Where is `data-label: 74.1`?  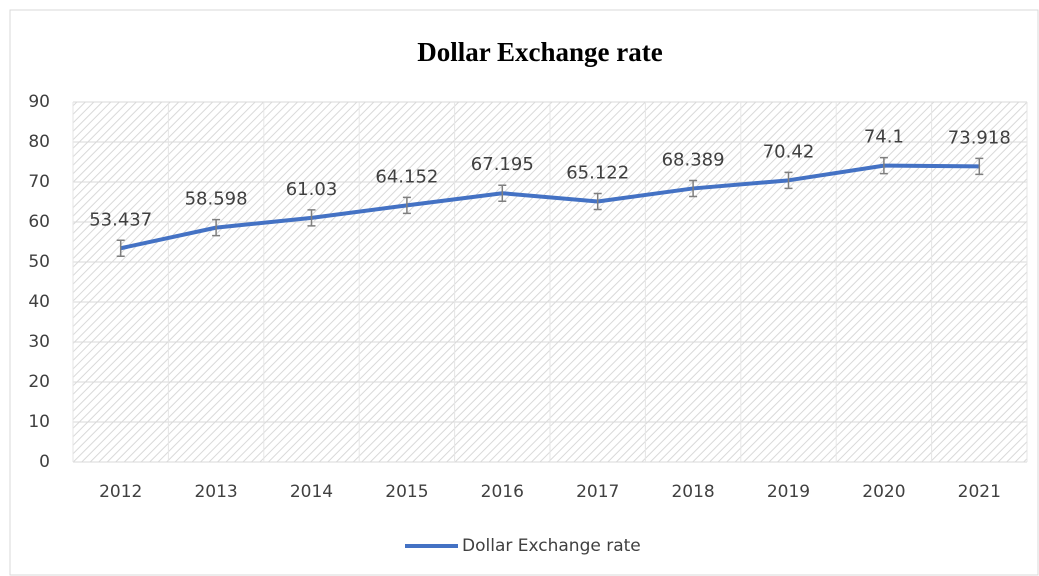
data-label: 74.1 is located at coordinates (884, 137).